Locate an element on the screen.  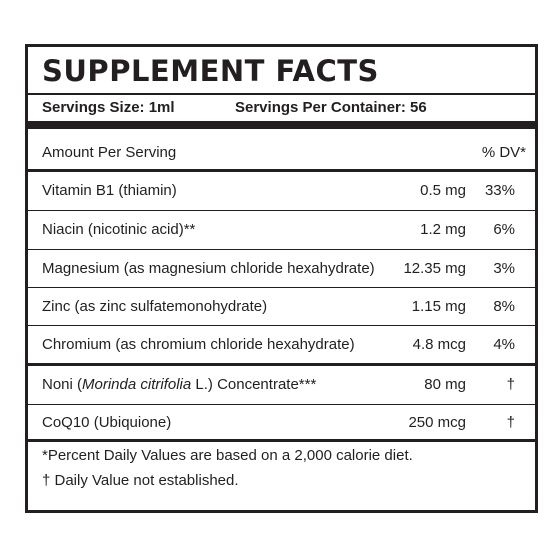
ingredient-row: CoQ10 (Ubiquione) 250 mcg † is located at coordinates (281, 422).